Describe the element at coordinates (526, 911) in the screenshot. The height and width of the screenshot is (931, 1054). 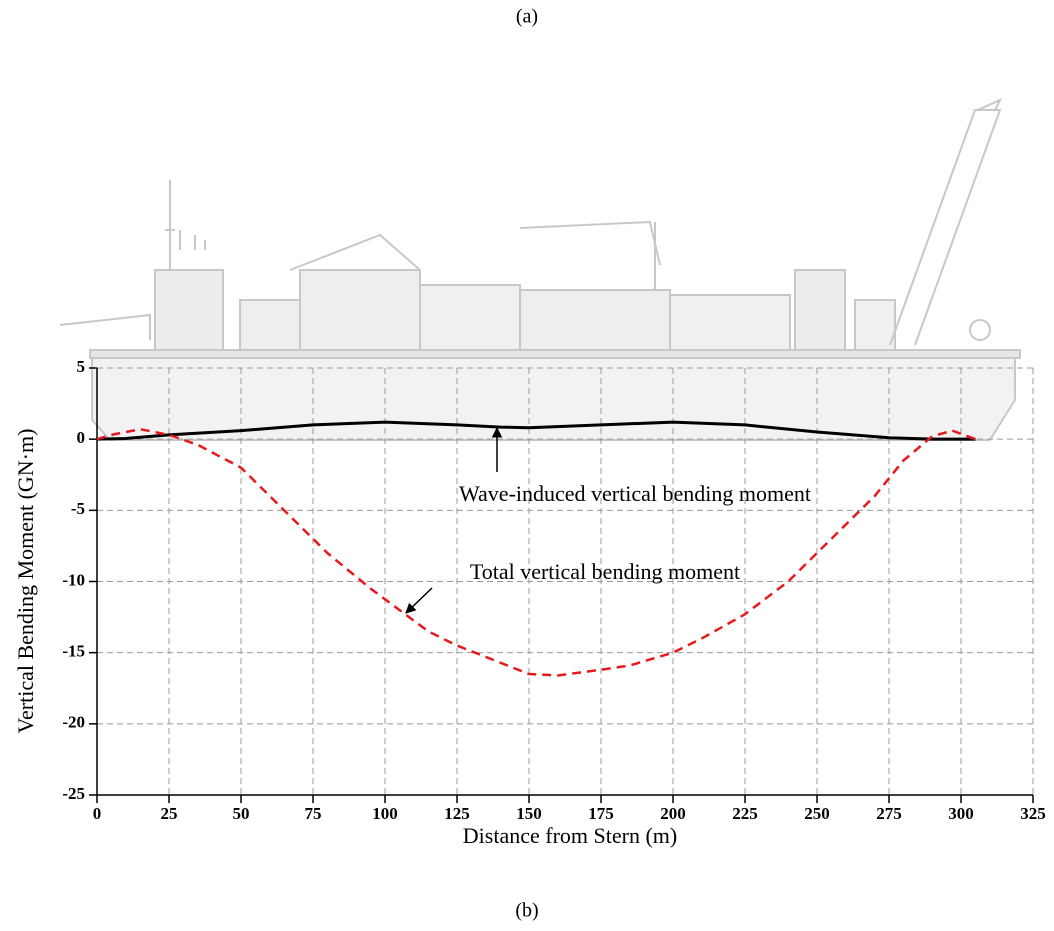
I see `panel-label: (b)` at that location.